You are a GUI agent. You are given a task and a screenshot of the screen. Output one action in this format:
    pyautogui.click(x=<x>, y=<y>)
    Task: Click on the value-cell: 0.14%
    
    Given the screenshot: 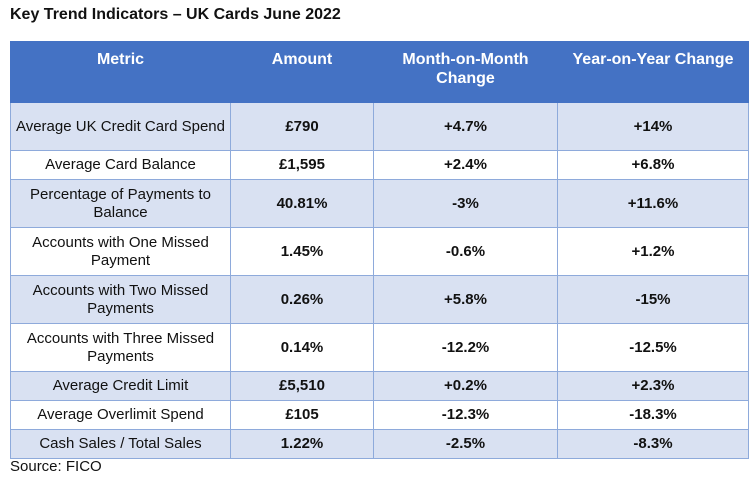 What is the action you would take?
    pyautogui.click(x=302, y=347)
    